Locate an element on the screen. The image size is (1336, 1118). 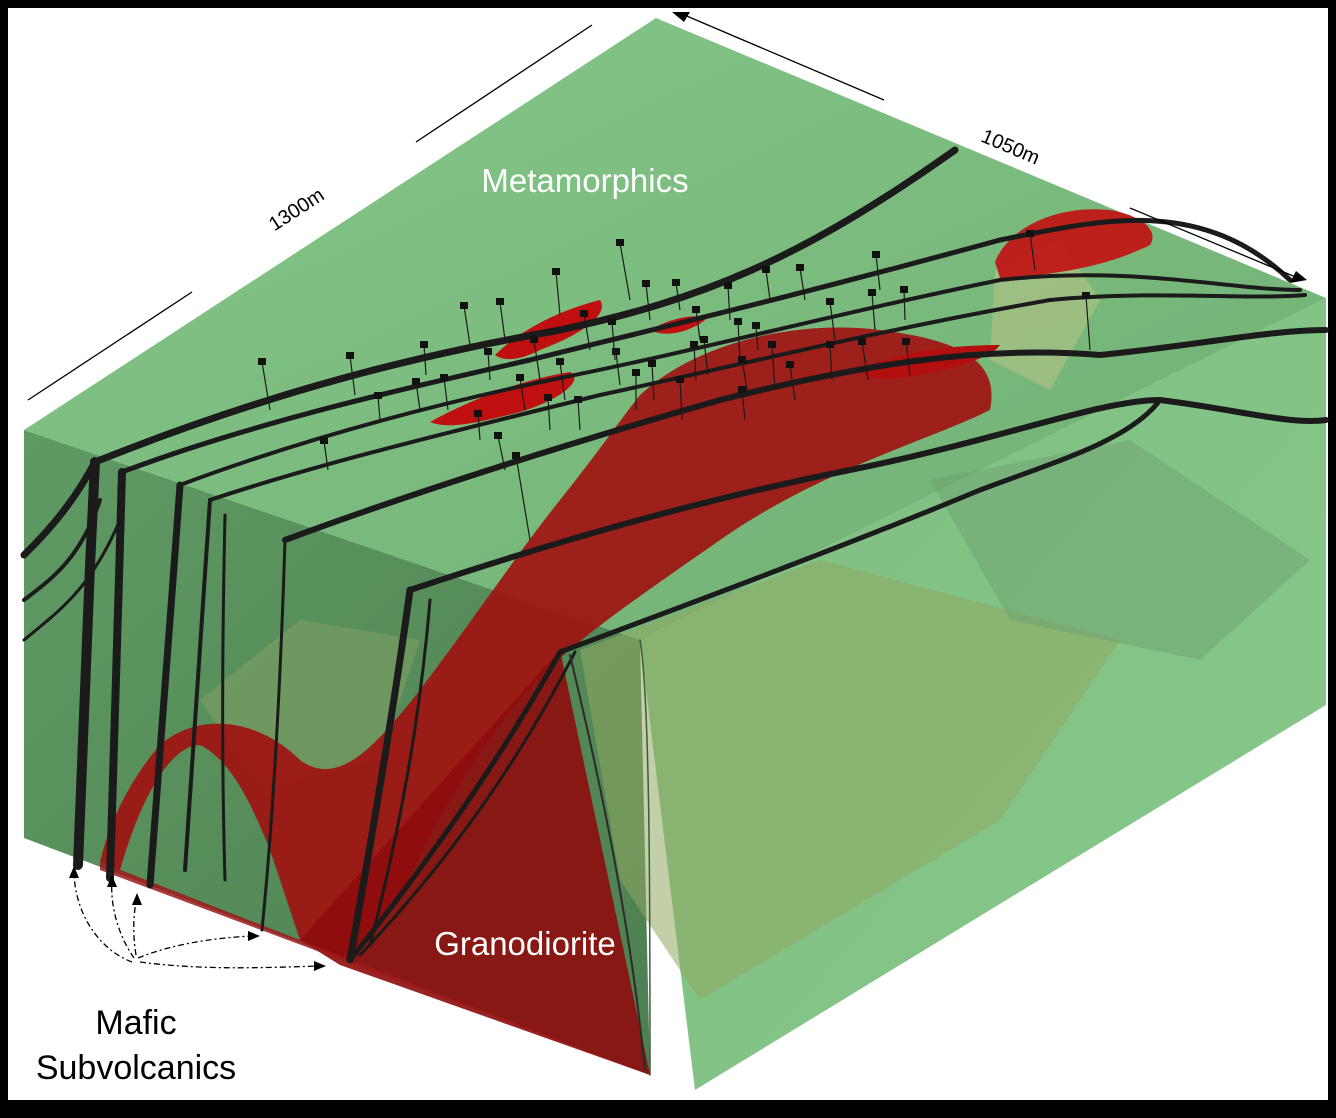
dyke-callout-arrowheads is located at coordinates (197, 918).